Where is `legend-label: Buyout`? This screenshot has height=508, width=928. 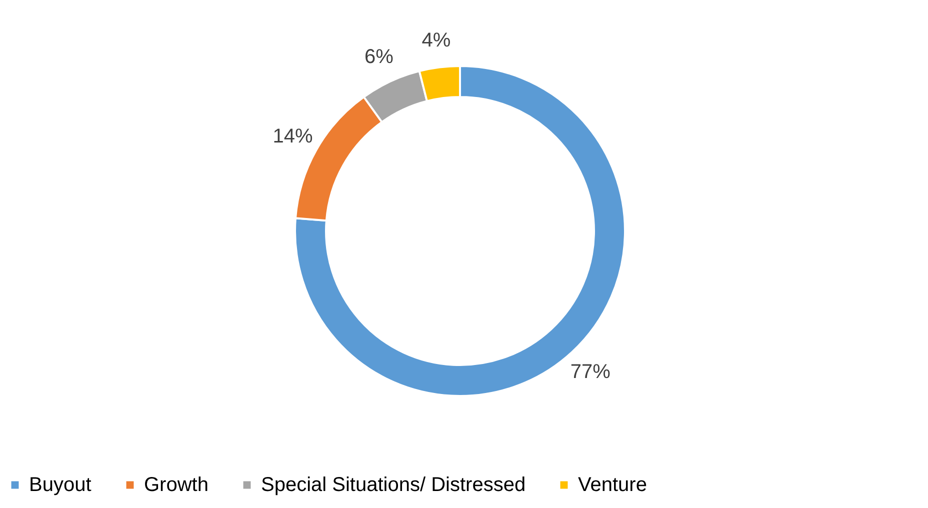
legend-label: Buyout is located at coordinates (60, 485).